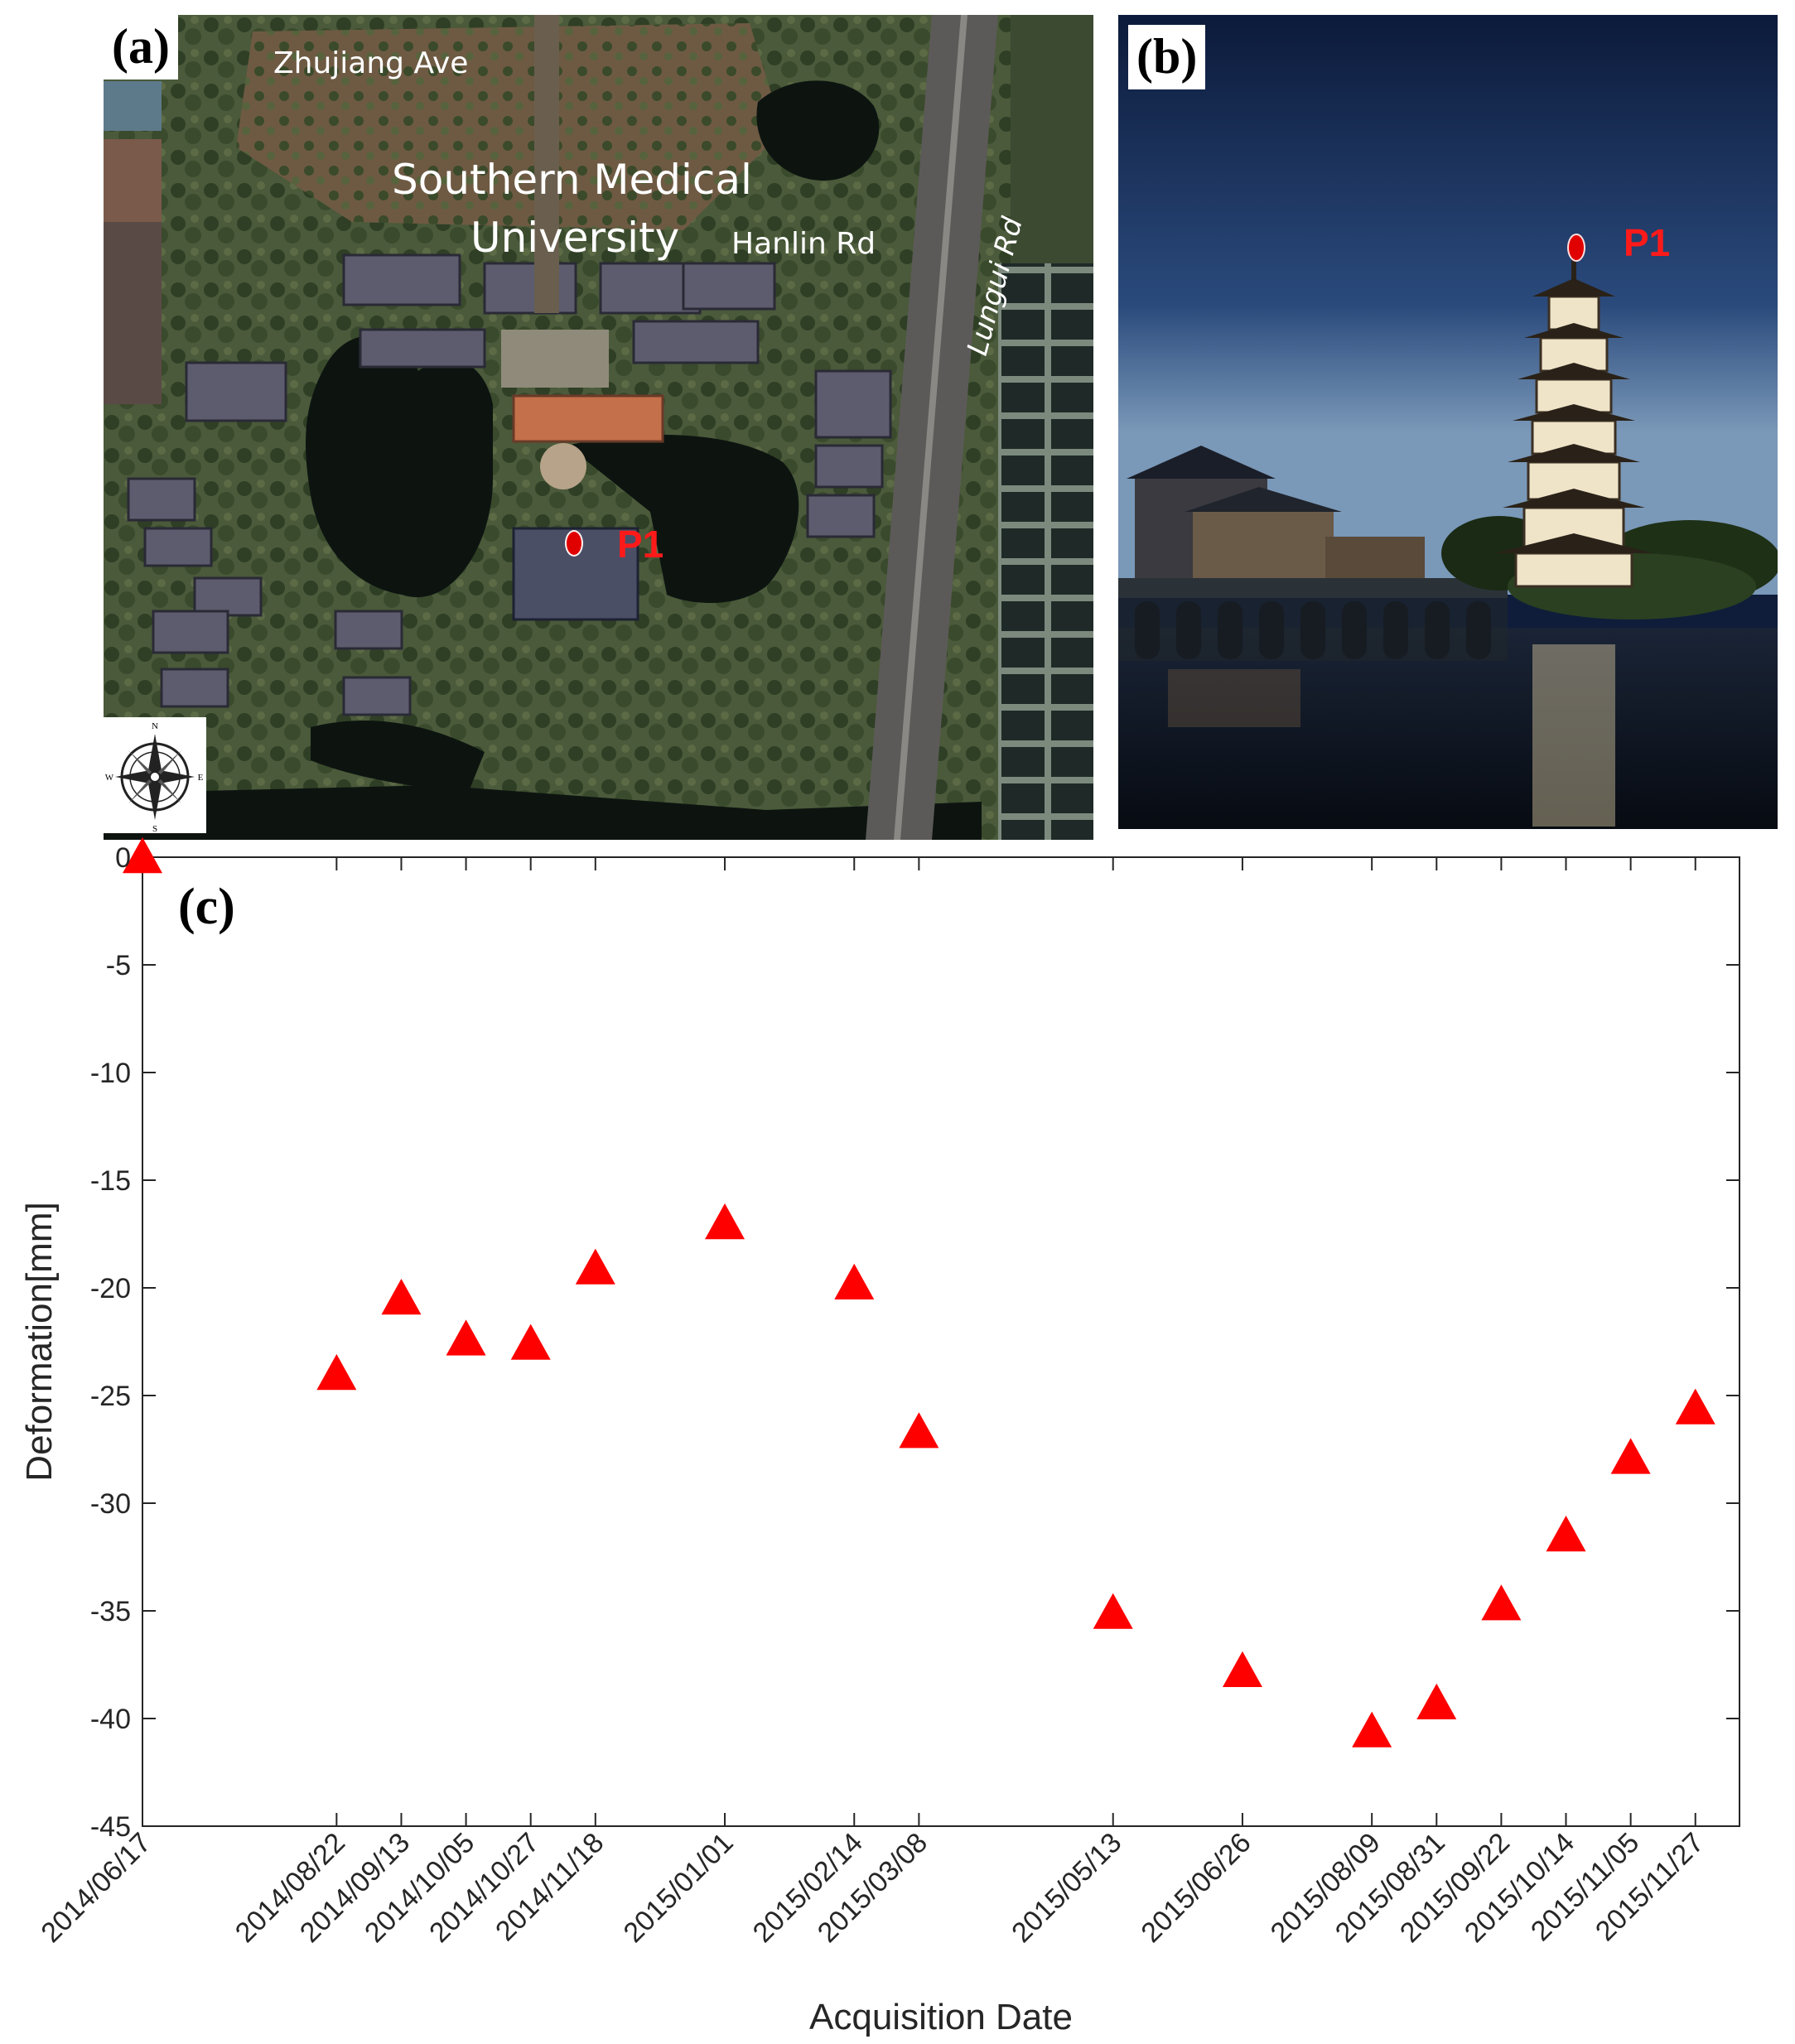  What do you see at coordinates (110, 1289) in the screenshot?
I see `y-tick-label: -20` at bounding box center [110, 1289].